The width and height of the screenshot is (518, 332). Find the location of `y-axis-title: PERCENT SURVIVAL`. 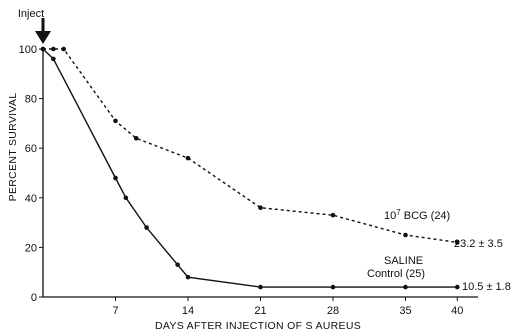

y-axis-title: PERCENT SURVIVAL is located at coordinates (13, 147).